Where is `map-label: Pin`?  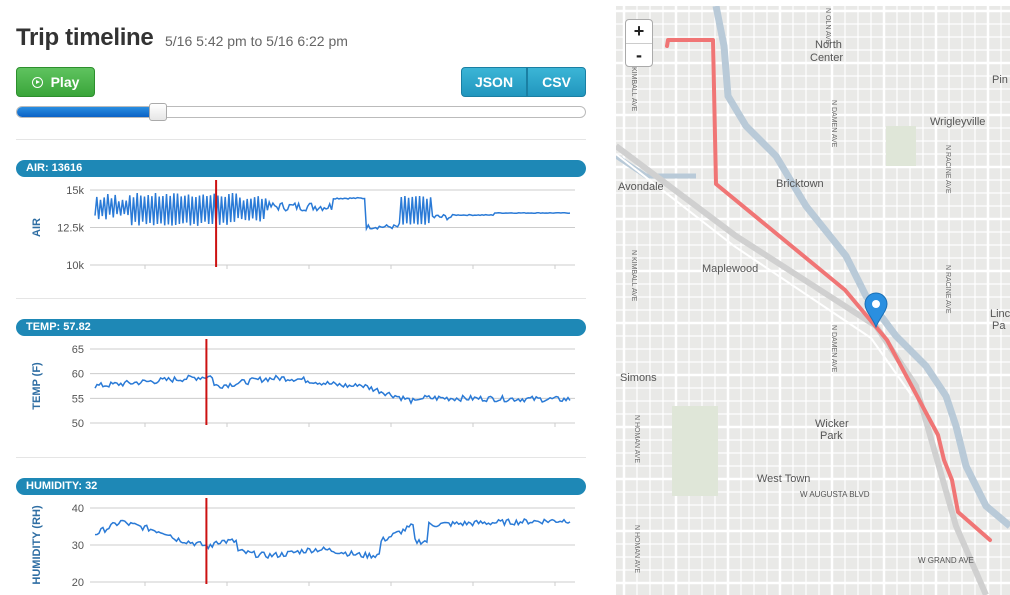 map-label: Pin is located at coordinates (1000, 80).